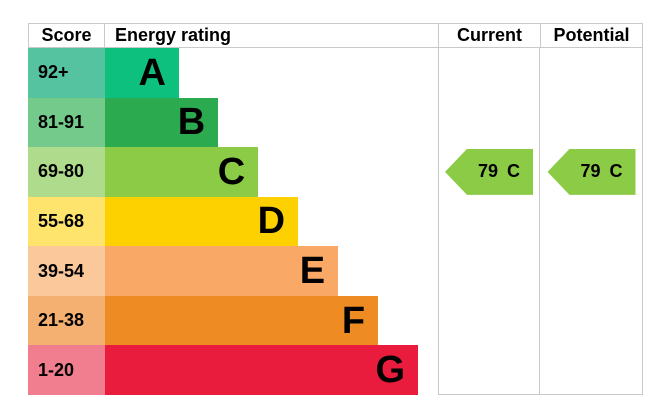 This screenshot has height=411, width=667. I want to click on score-cell-c: 69-80, so click(66, 172).